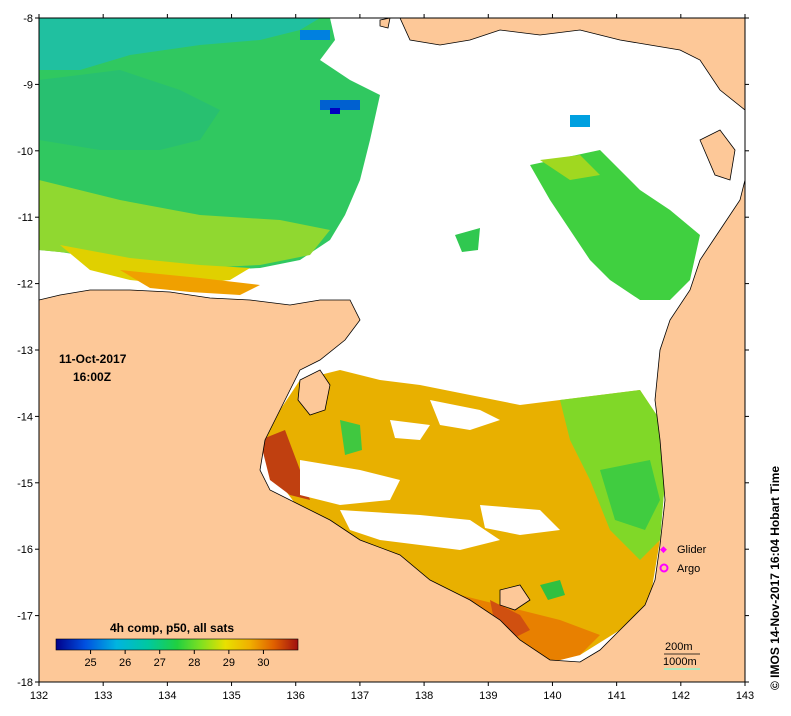 The height and width of the screenshot is (716, 791). I want to click on y-tick-label: -9, so click(28, 85).